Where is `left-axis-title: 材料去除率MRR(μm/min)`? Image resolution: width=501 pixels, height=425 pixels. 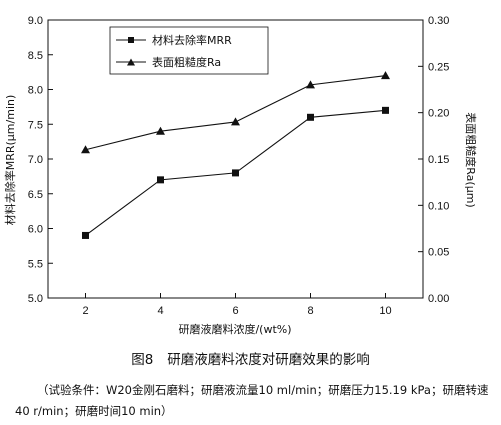
left-axis-title: 材料去除率MRR(μm/min) is located at coordinates (10, 160).